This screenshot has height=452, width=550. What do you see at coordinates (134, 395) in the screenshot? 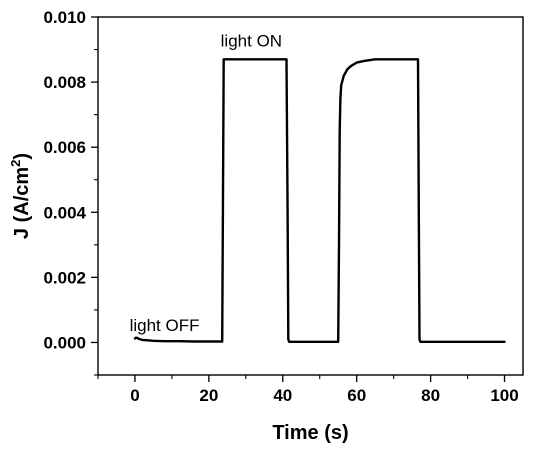
I see `x-tick-label: 0` at bounding box center [134, 395].